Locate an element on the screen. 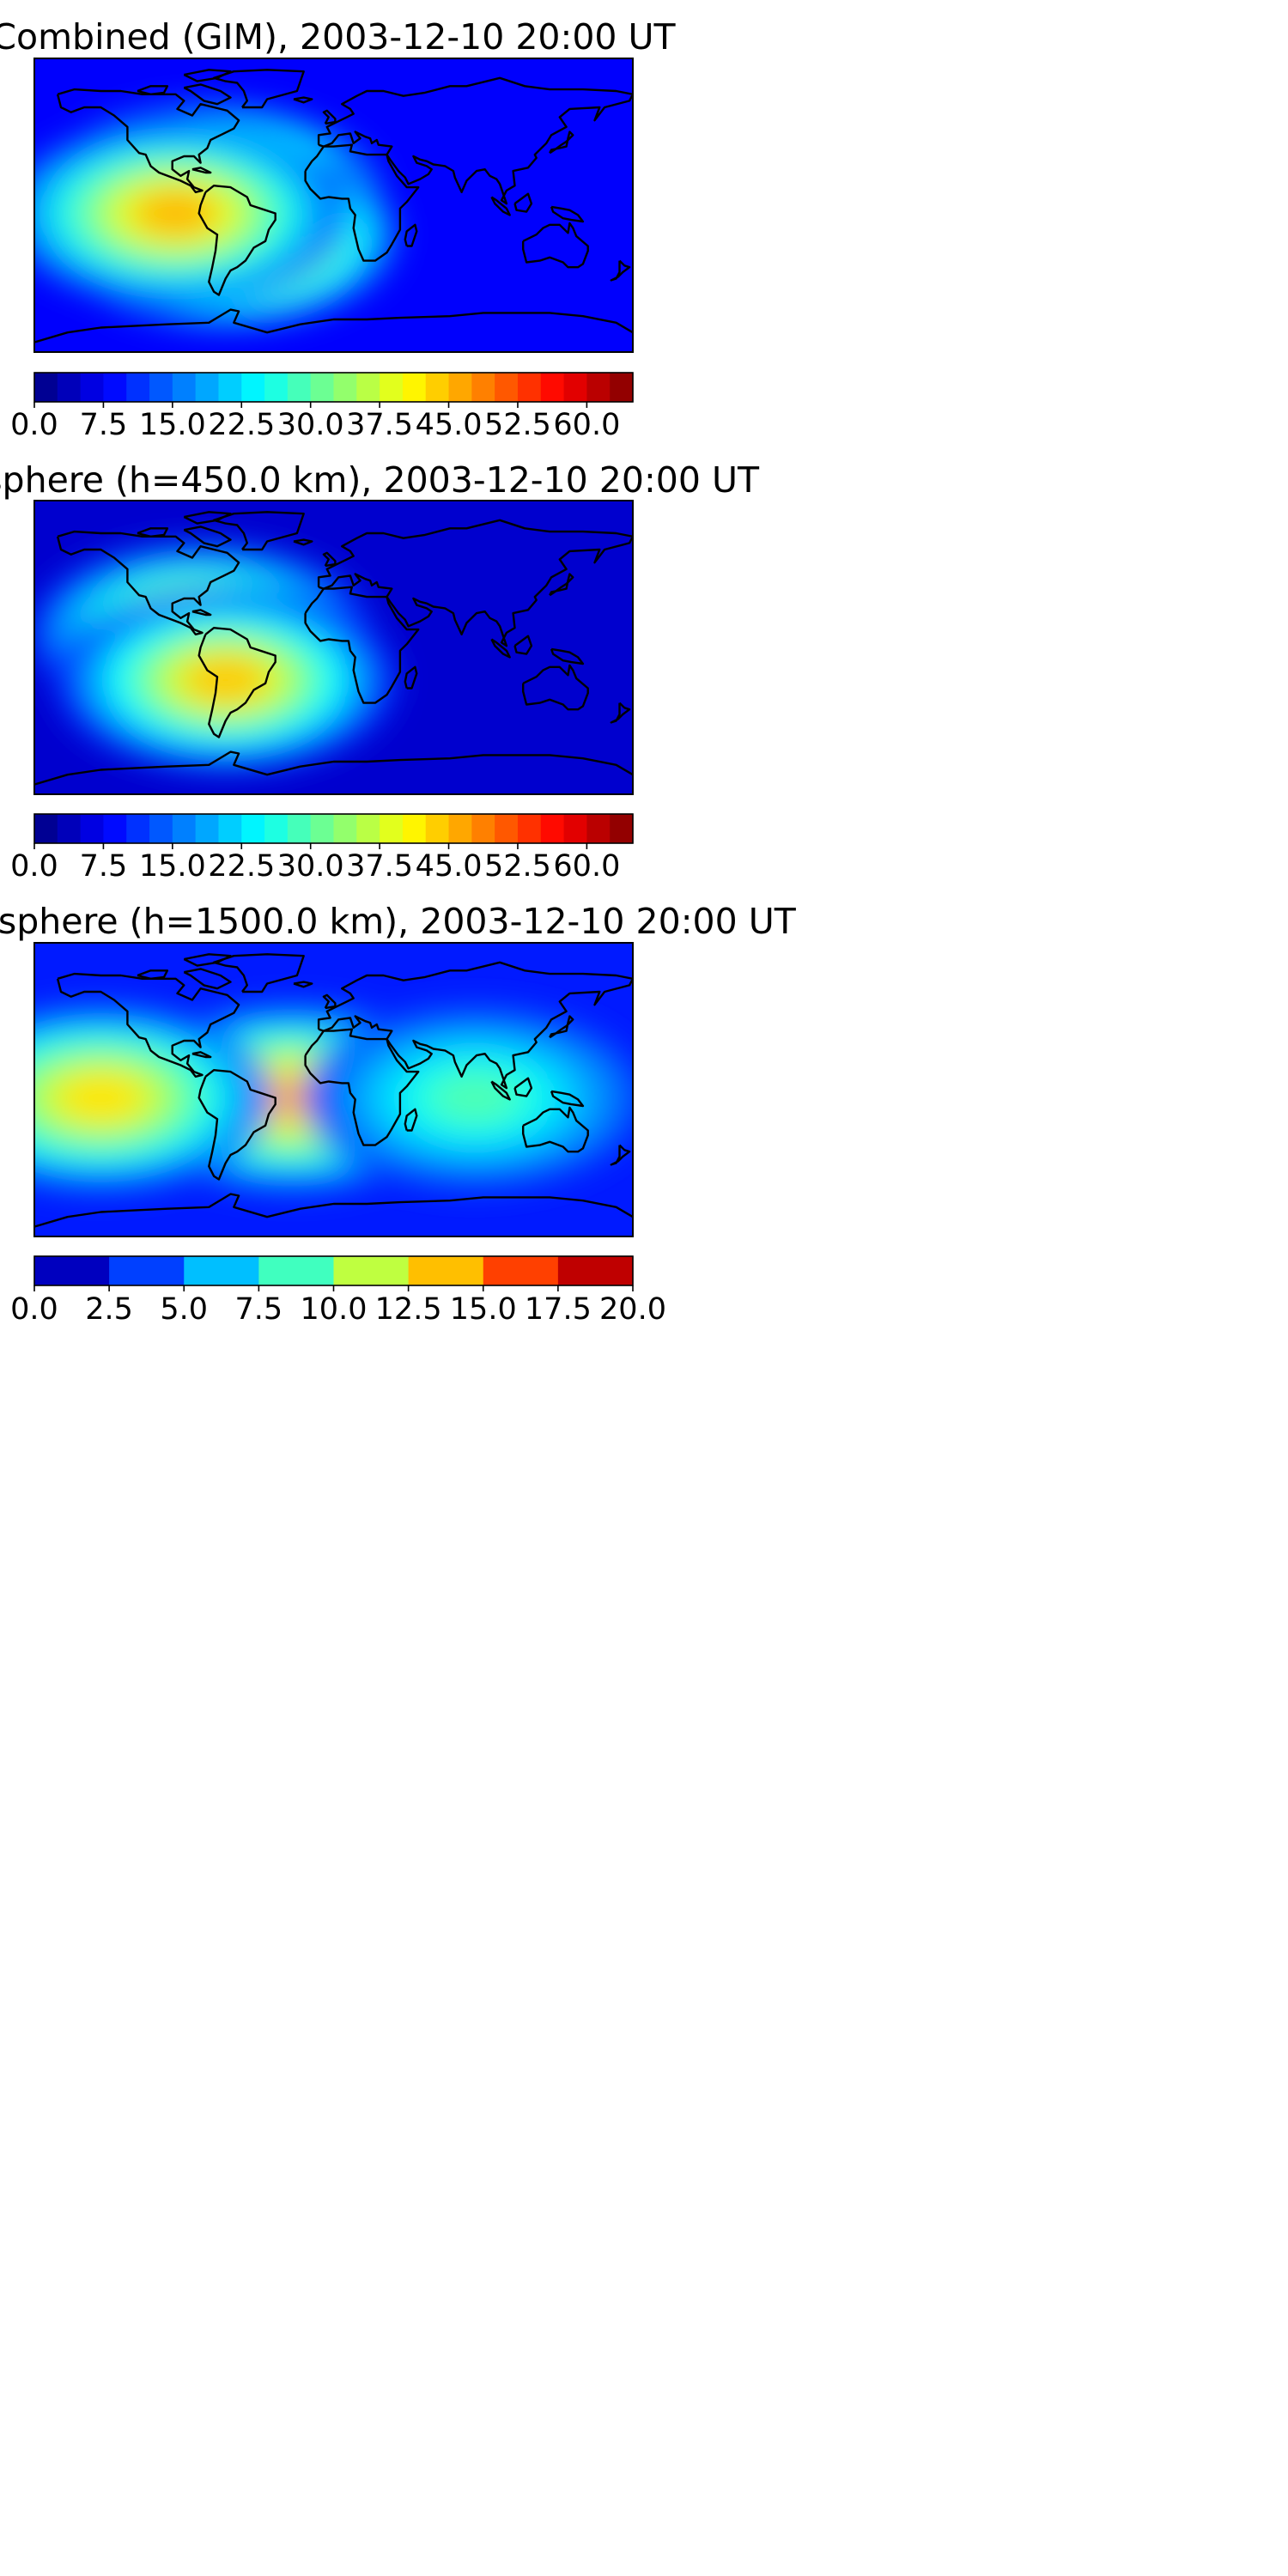  panel-1-colorbar-tick-8: 52.5 is located at coordinates (517, 425).